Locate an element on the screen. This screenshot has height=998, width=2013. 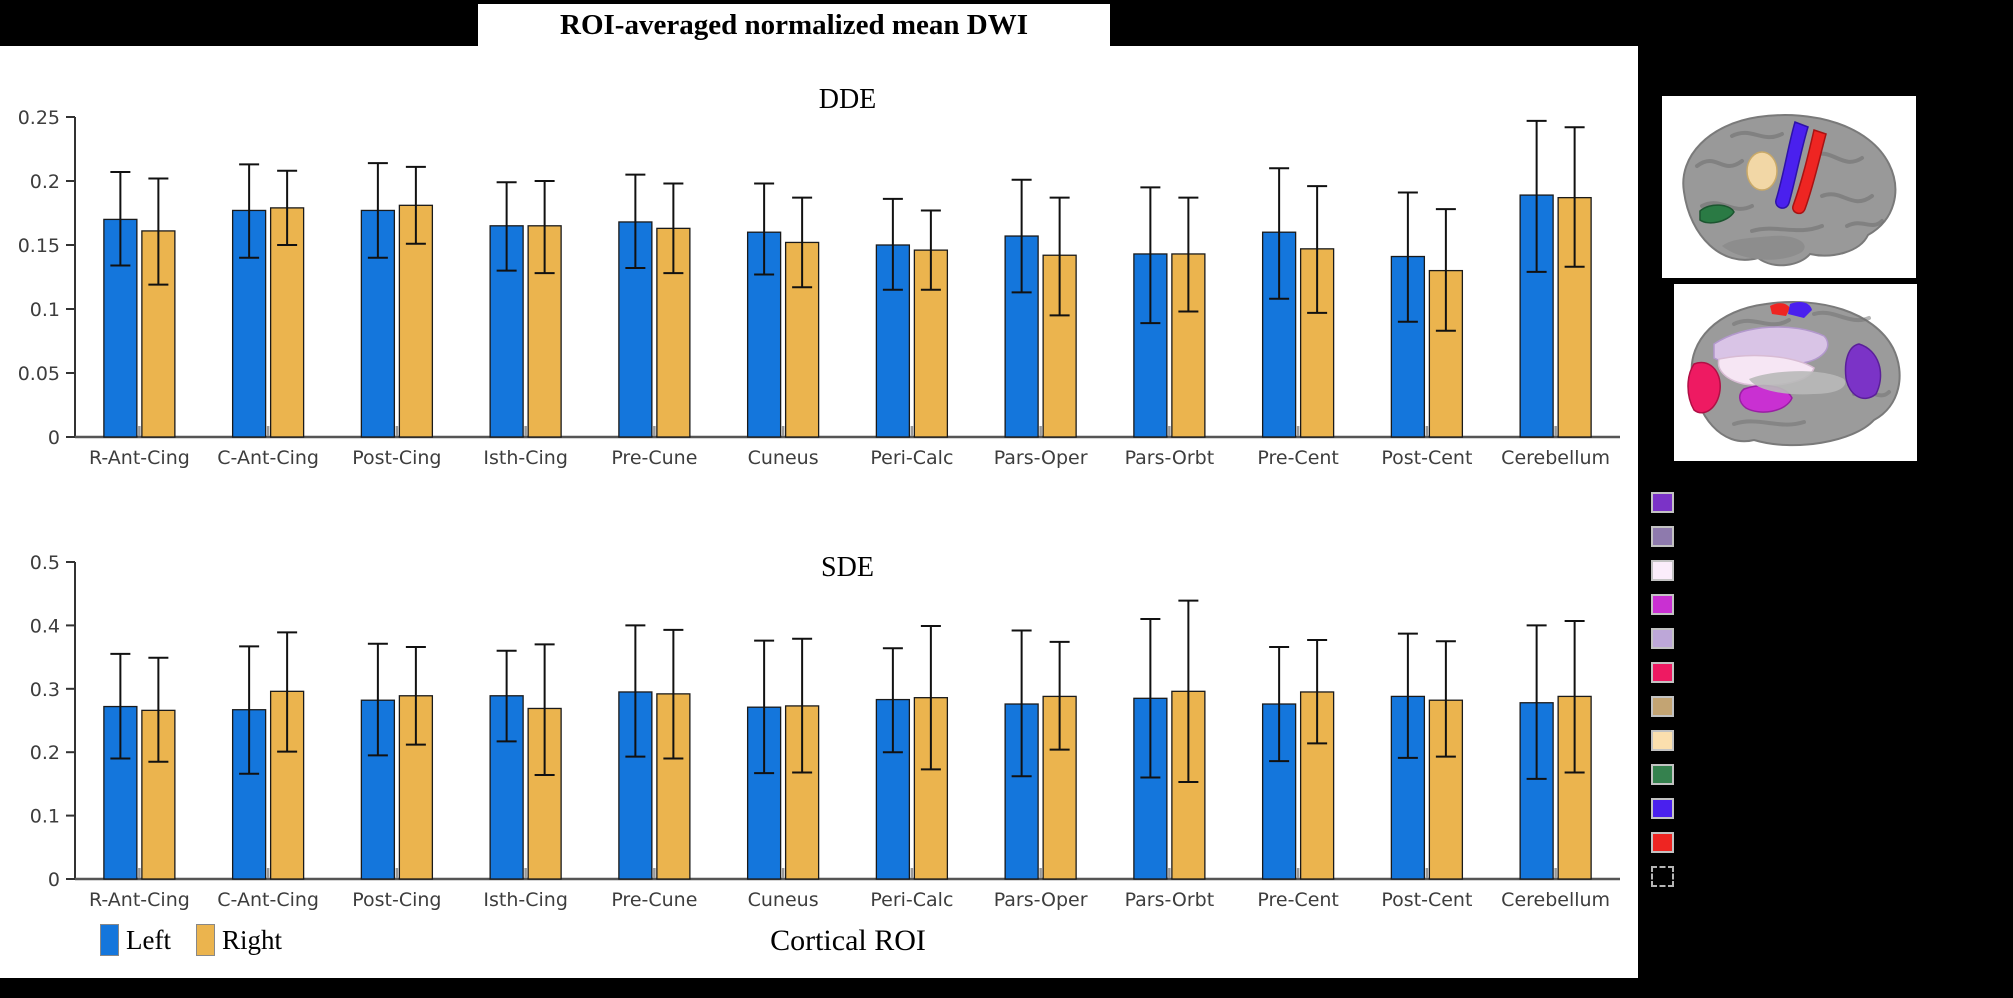
legend-label-right: Right is located at coordinates (252, 939).